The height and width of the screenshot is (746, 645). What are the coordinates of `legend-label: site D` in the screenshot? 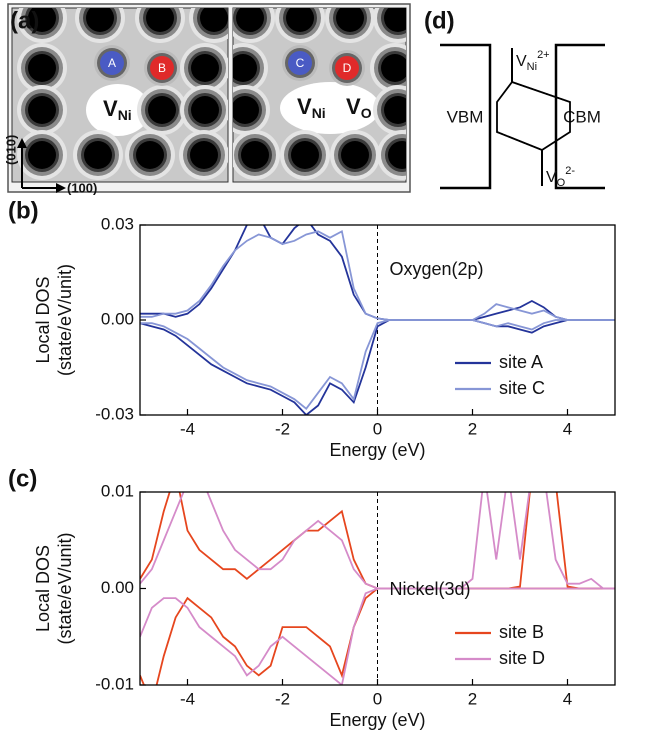 It's located at (522, 658).